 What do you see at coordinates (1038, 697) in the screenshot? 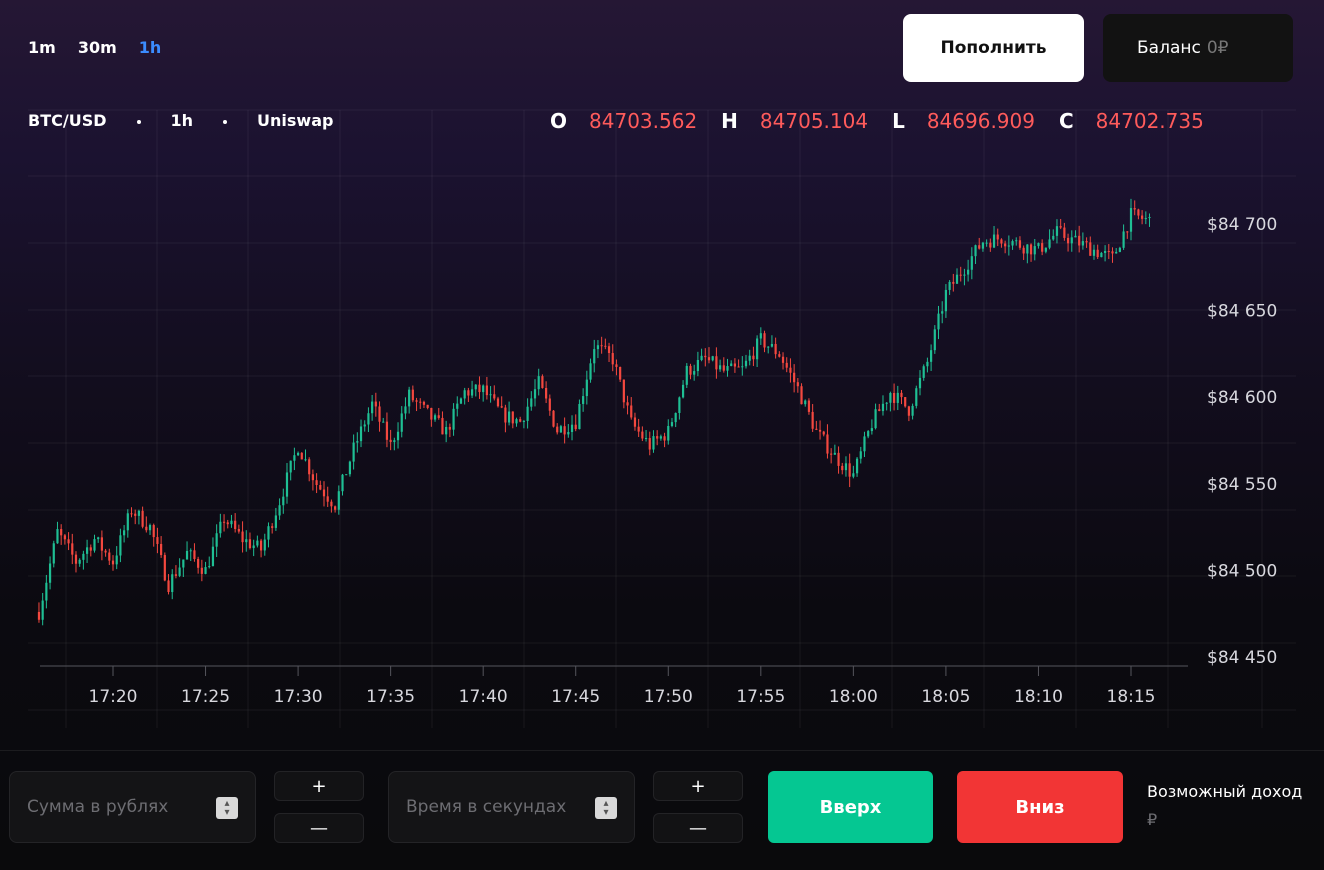
I see `x-tick-label: 18:10` at bounding box center [1038, 697].